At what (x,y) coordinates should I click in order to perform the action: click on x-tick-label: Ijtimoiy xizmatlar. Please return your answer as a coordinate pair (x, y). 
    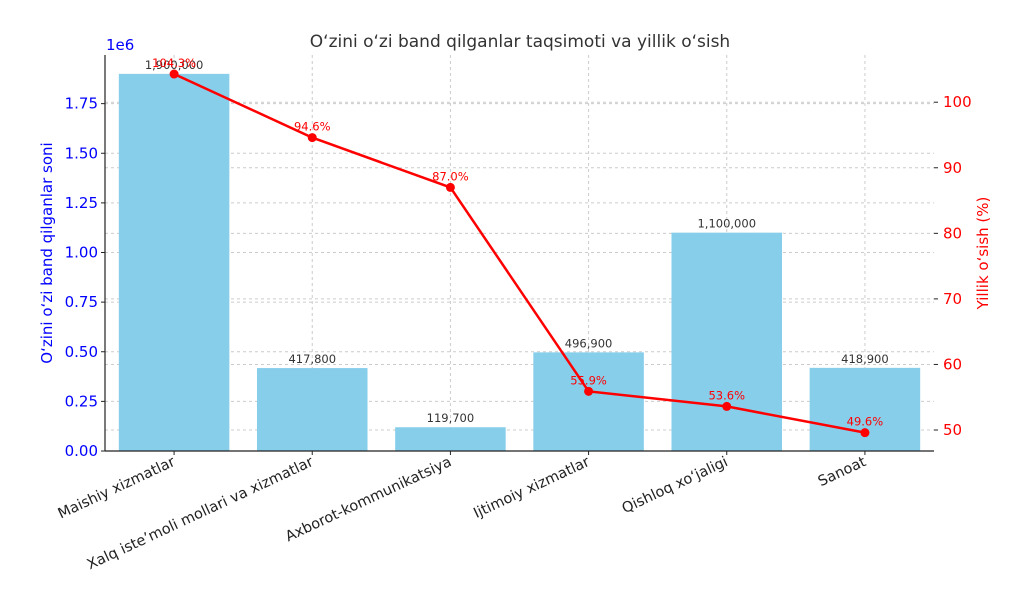
    Looking at the image, I should click on (531, 488).